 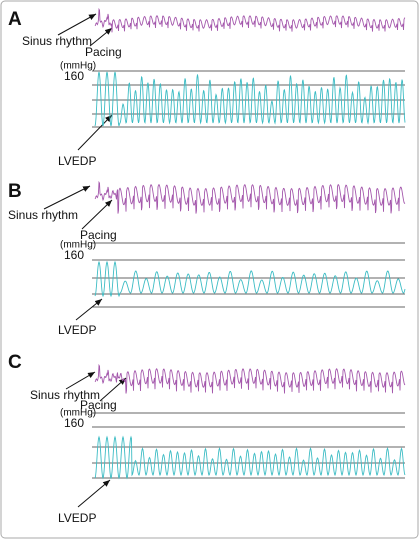 What do you see at coordinates (15, 362) in the screenshot?
I see `panel-letter: C` at bounding box center [15, 362].